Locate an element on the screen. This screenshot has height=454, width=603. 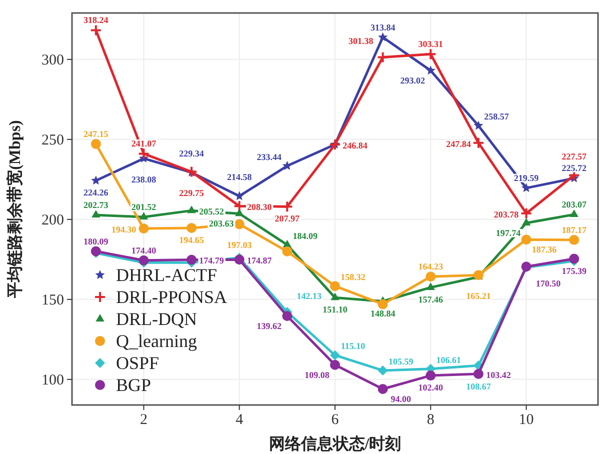
data-label: 115.10 is located at coordinates (353, 346).